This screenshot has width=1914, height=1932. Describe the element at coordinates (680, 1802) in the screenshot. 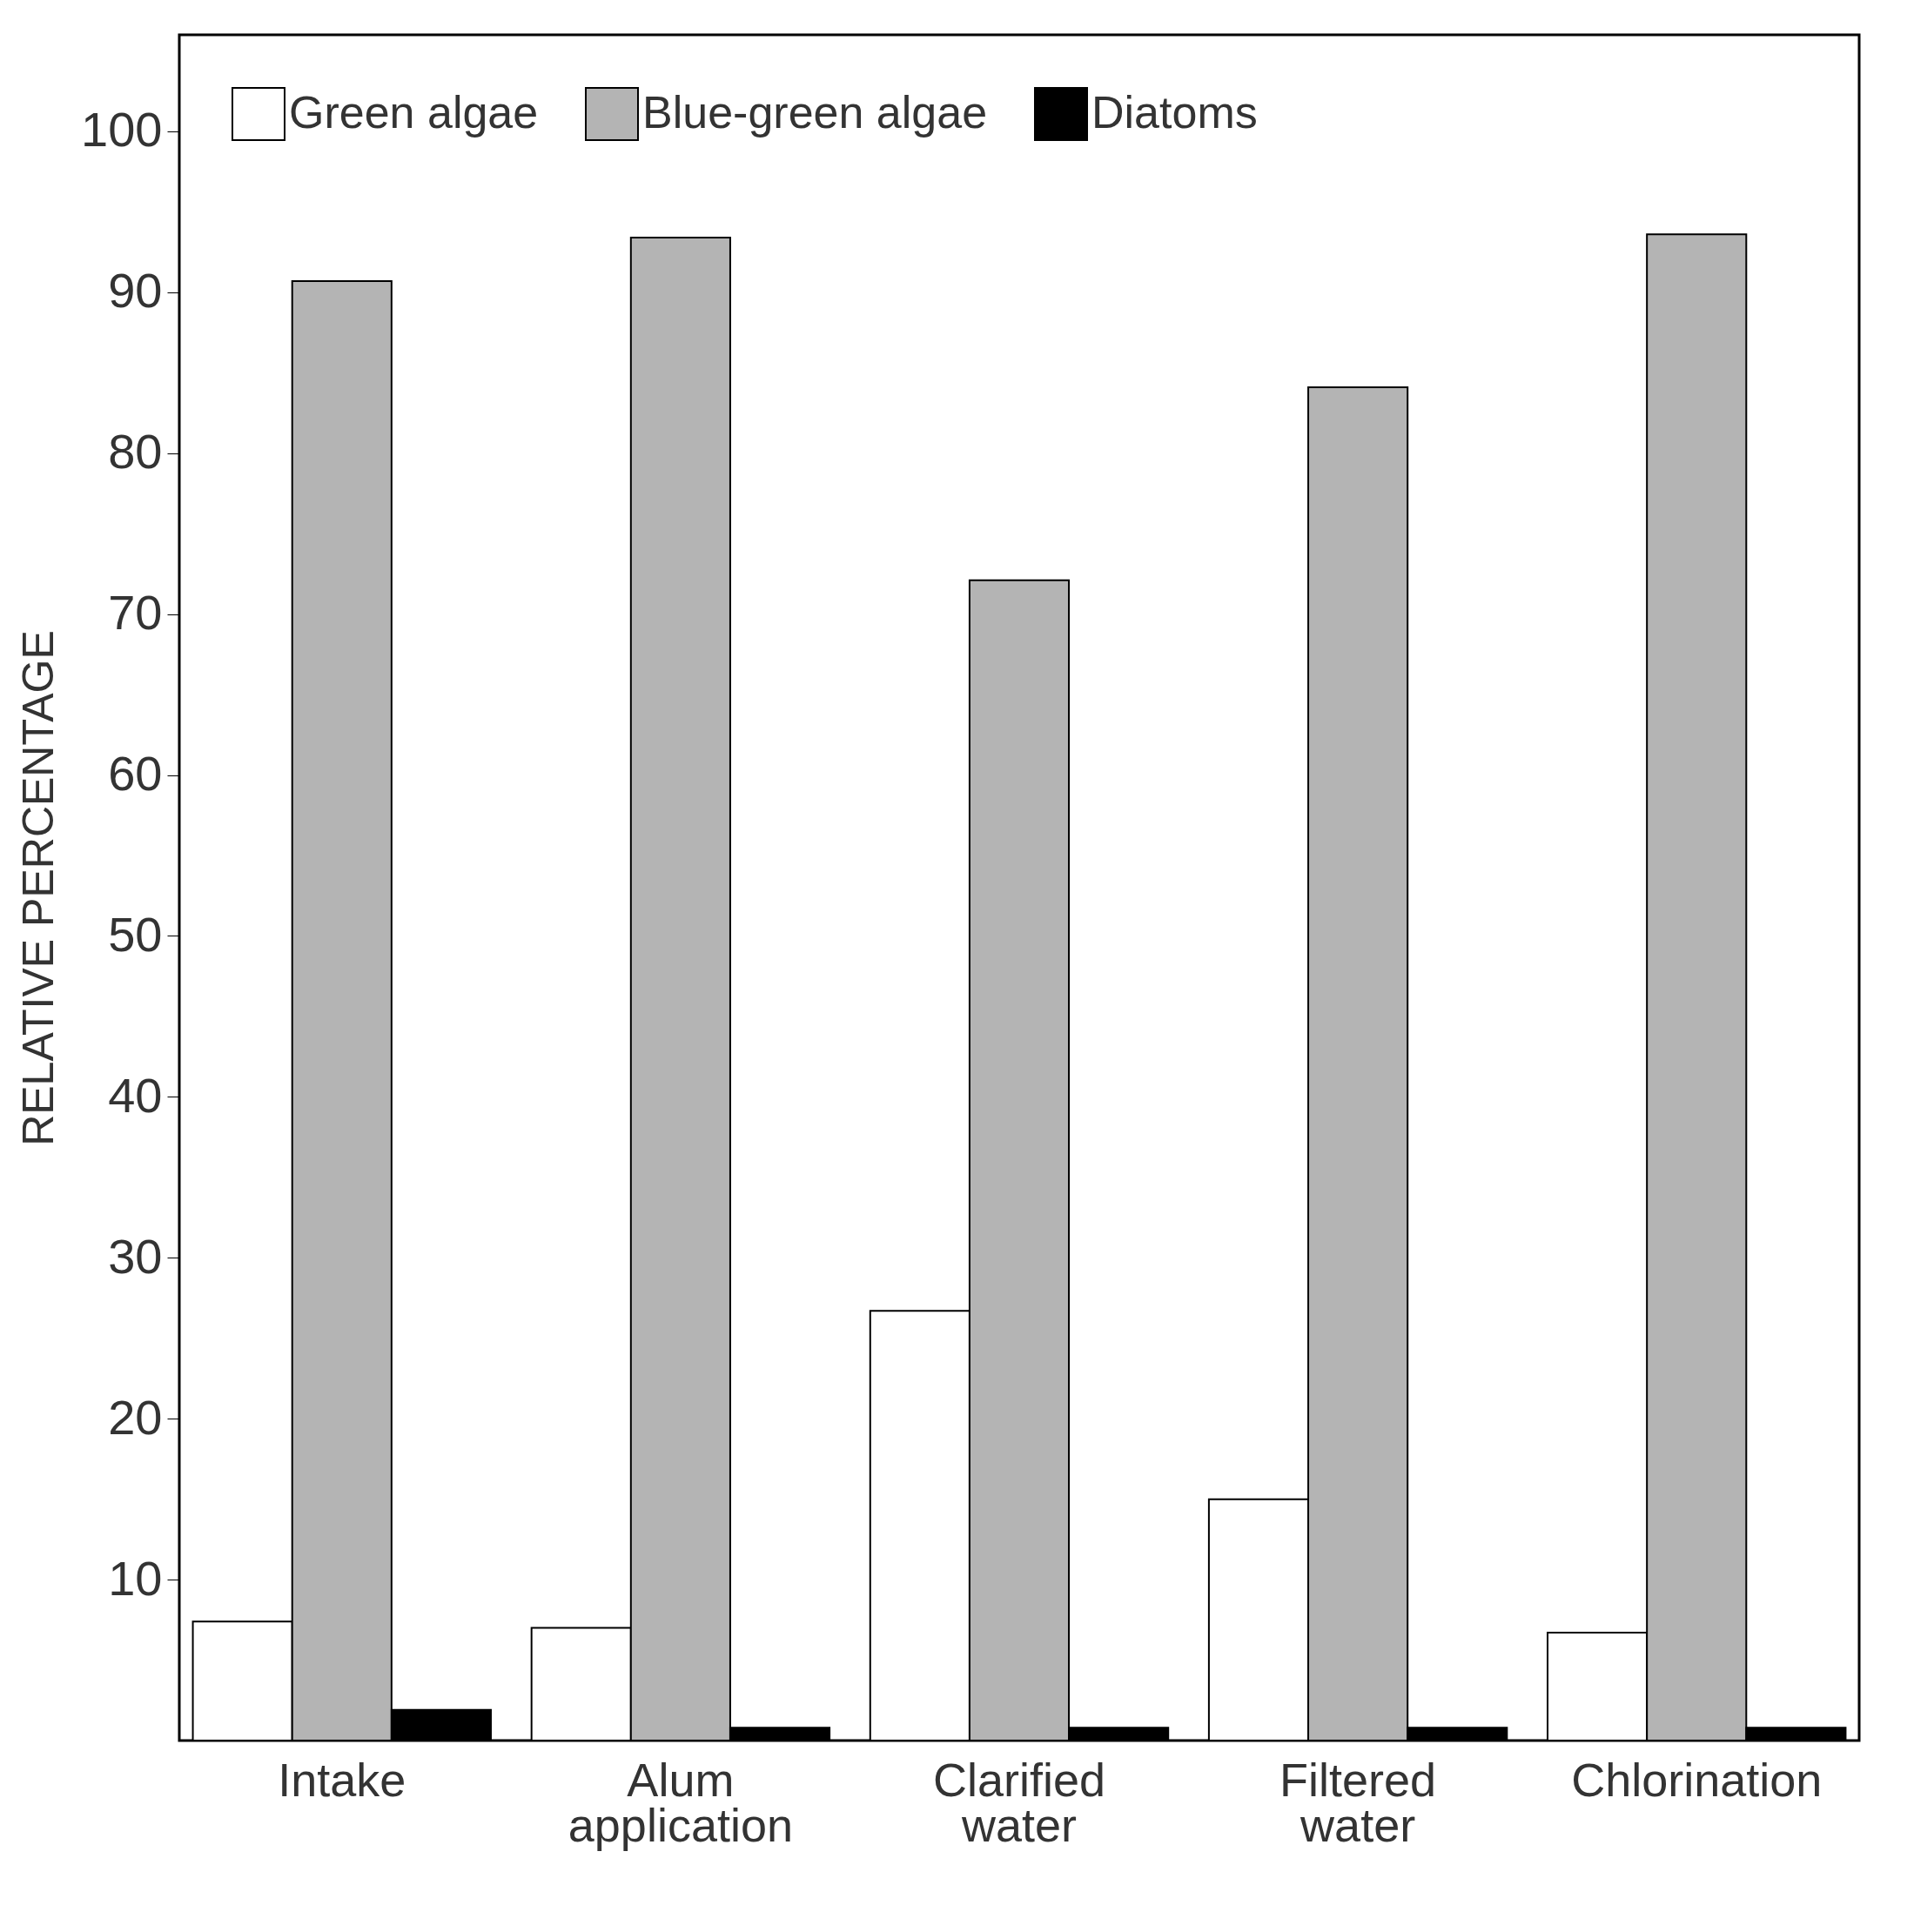

I see `x-tick-label: Alum application` at that location.